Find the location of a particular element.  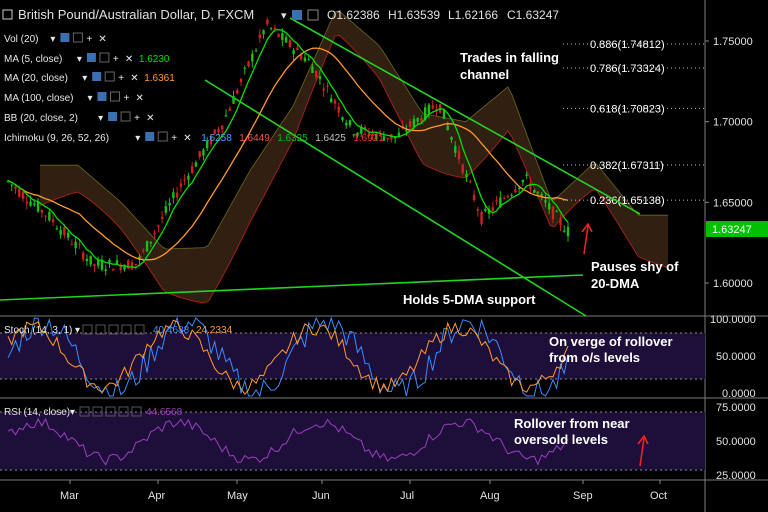

price-tick-label: 1.65000 is located at coordinates (733, 203).